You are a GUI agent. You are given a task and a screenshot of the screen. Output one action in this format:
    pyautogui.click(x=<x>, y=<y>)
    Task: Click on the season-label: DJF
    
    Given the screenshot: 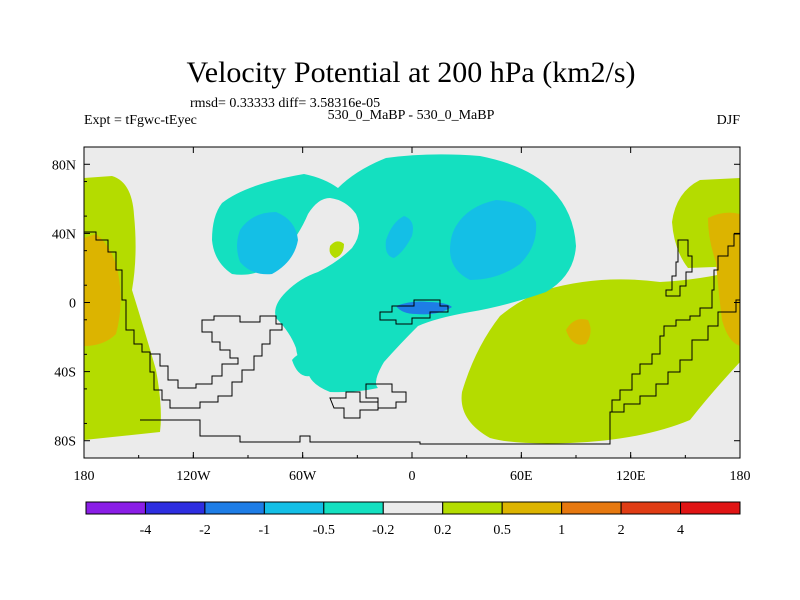 What is the action you would take?
    pyautogui.click(x=729, y=120)
    